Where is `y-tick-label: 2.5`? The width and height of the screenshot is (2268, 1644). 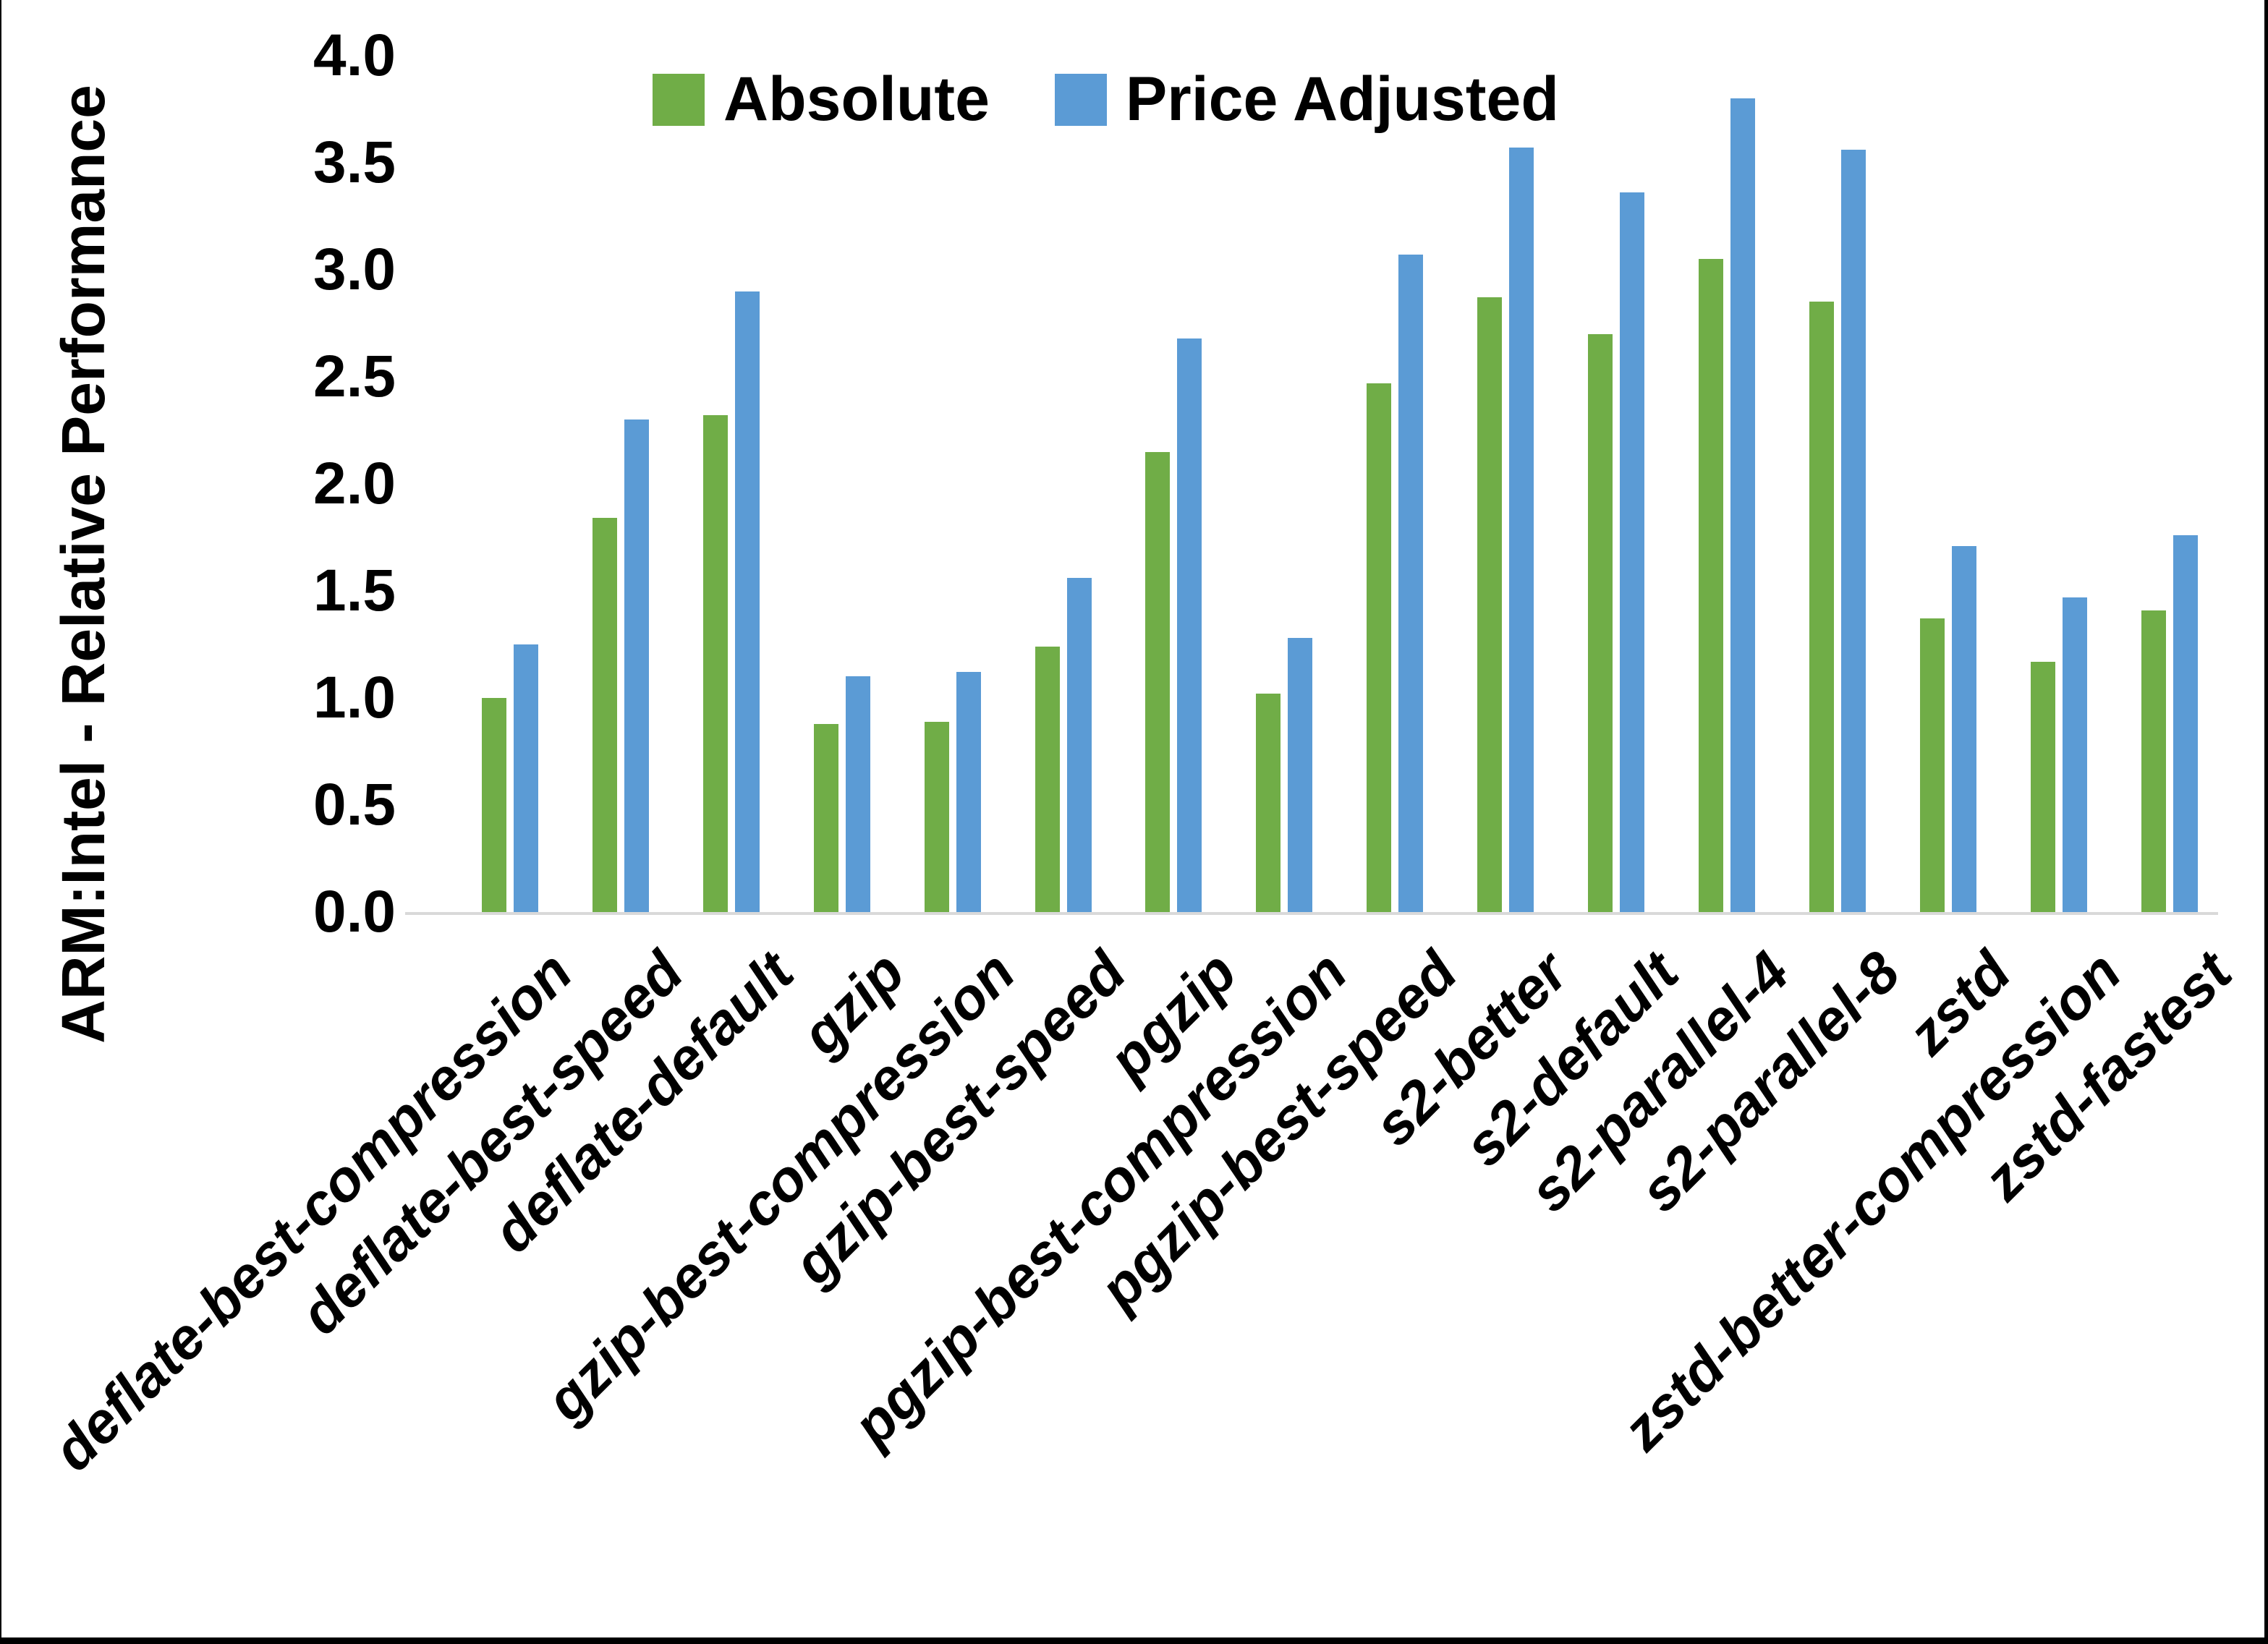
y-tick-label: 2.5 is located at coordinates (354, 376).